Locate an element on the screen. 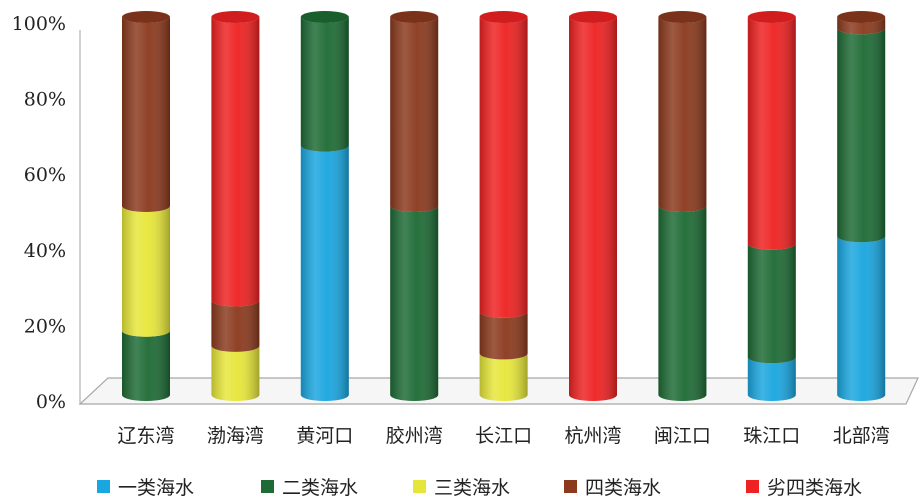 This screenshot has height=503, width=920. legend-label: 四类海水 is located at coordinates (623, 488).